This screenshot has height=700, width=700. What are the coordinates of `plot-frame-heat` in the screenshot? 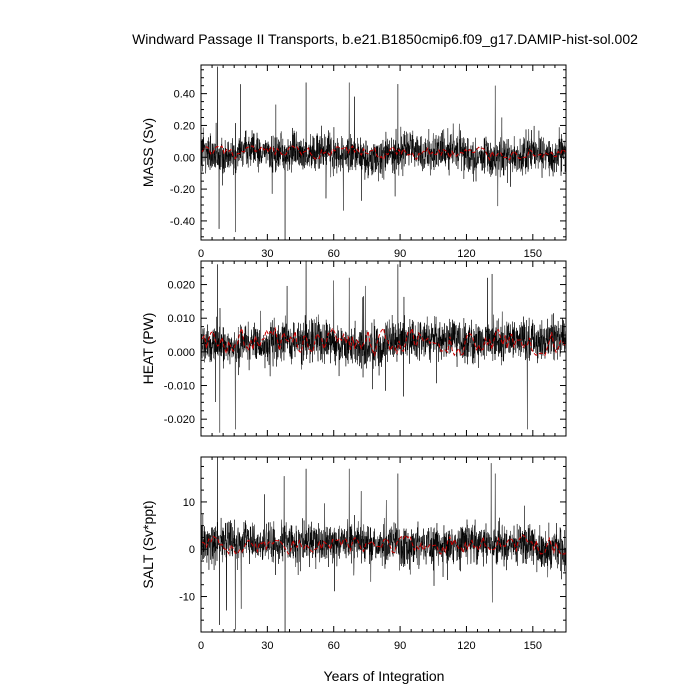 It's located at (383, 348).